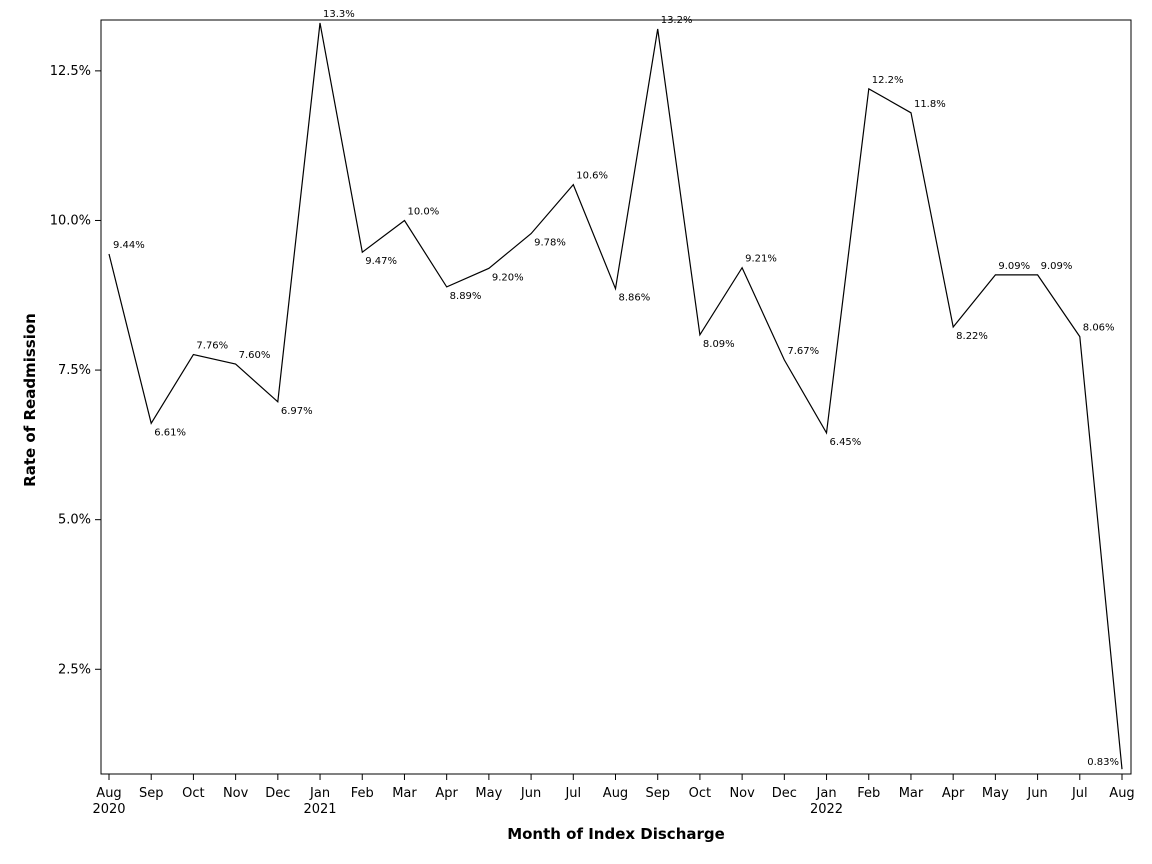  I want to click on x-year-label: 2022, so click(826, 809).